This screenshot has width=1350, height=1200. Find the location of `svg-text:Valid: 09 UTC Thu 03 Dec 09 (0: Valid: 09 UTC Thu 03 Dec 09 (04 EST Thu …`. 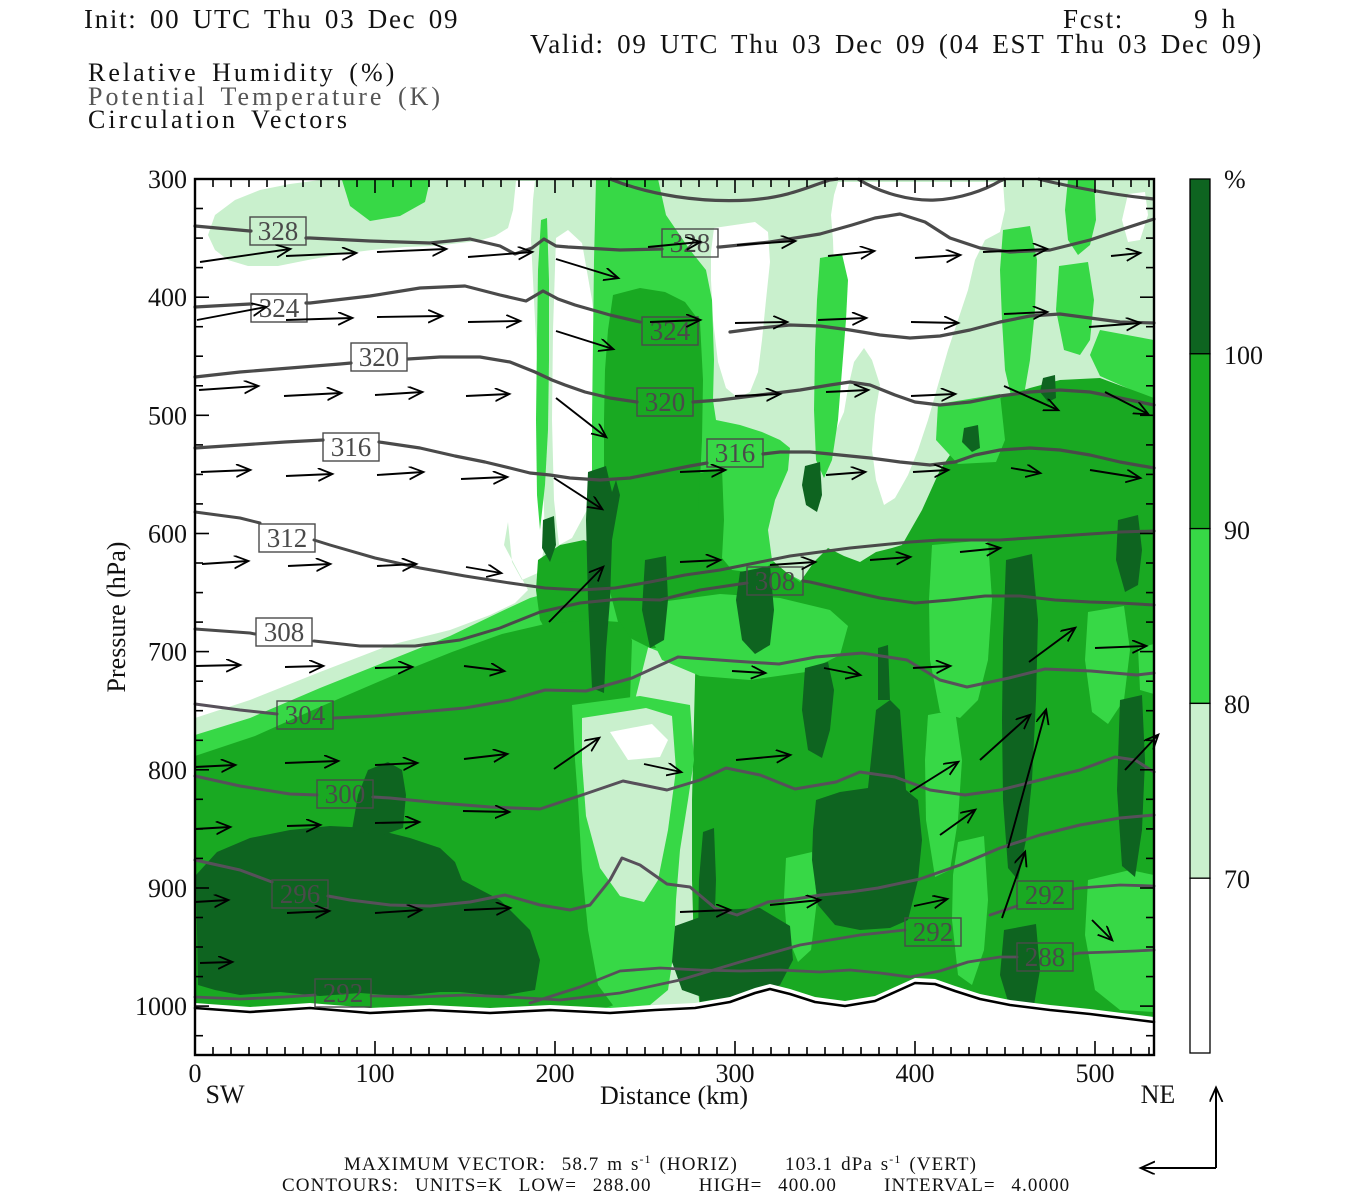

svg-text:Valid: 09 UTC Thu 03 Dec 09 (0: Valid: 09 UTC Thu 03 Dec 09 (04 EST Thu … is located at coordinates (896, 44).